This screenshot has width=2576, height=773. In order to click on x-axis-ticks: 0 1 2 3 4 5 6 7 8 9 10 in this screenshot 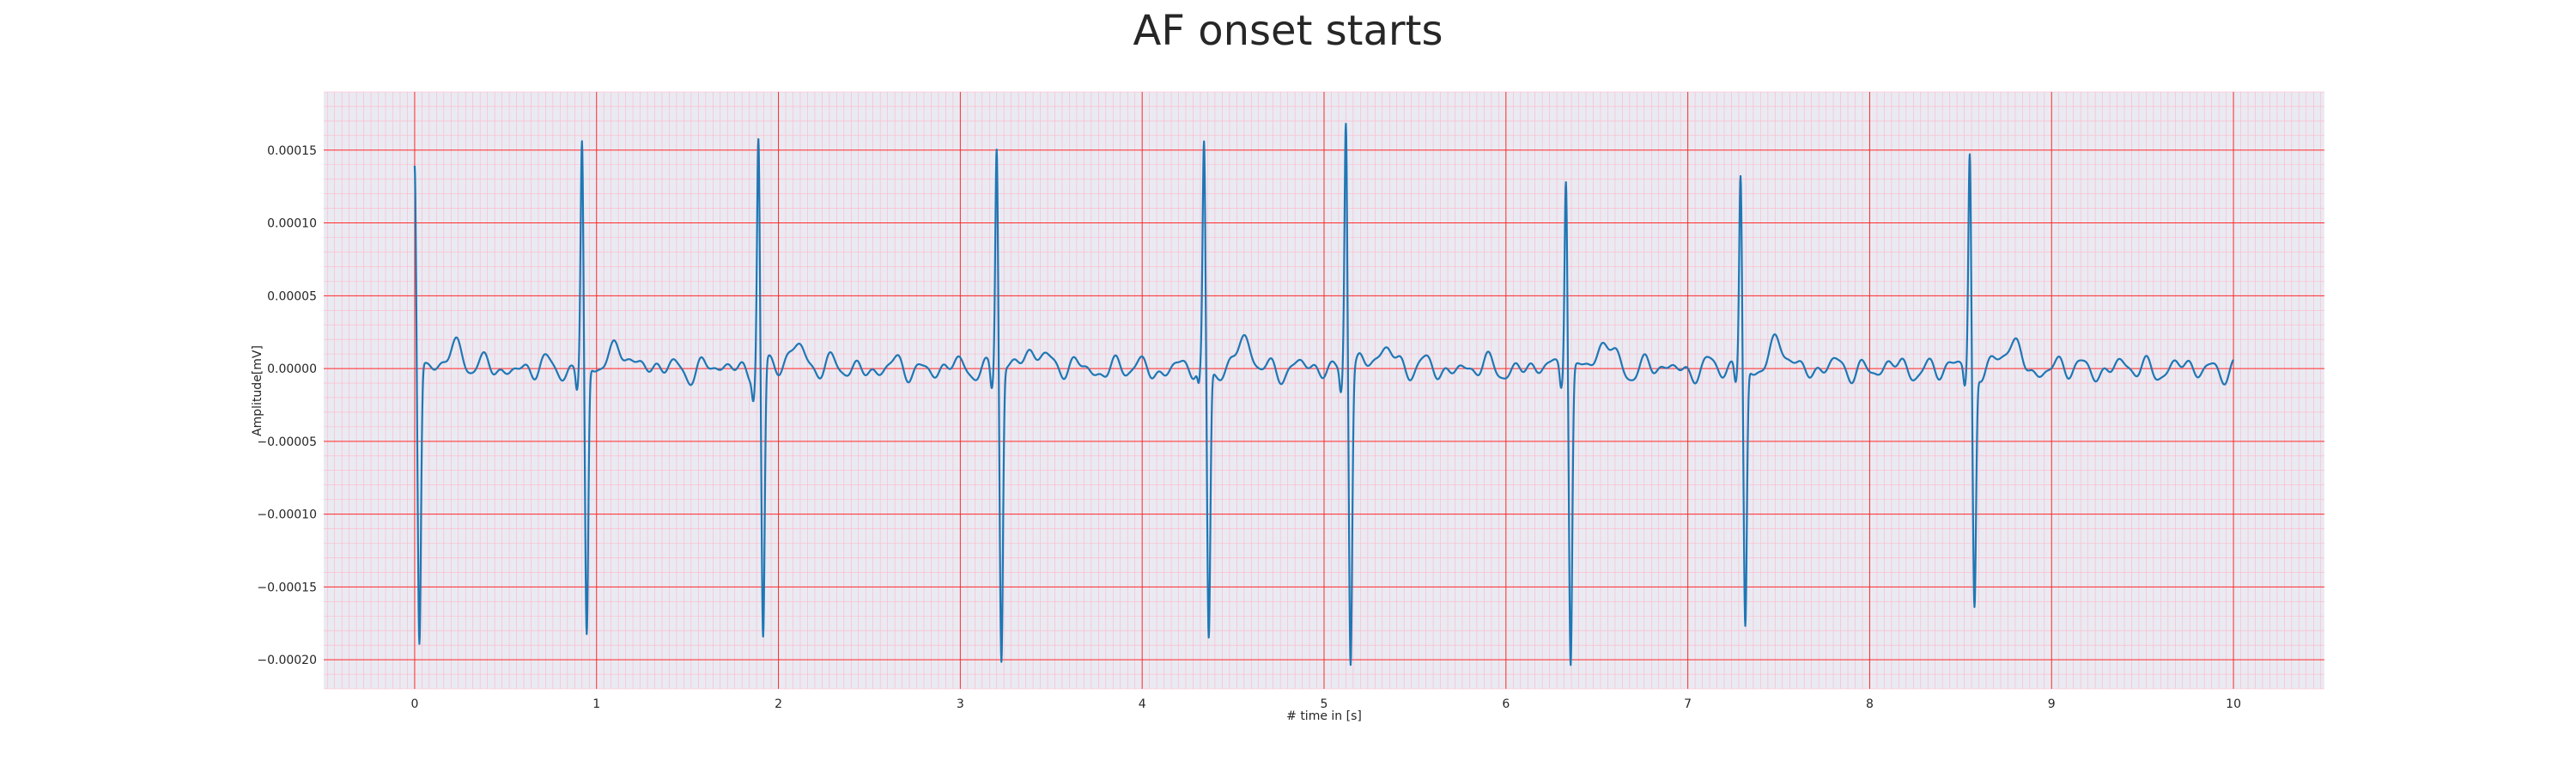, I will do `click(1325, 704)`.